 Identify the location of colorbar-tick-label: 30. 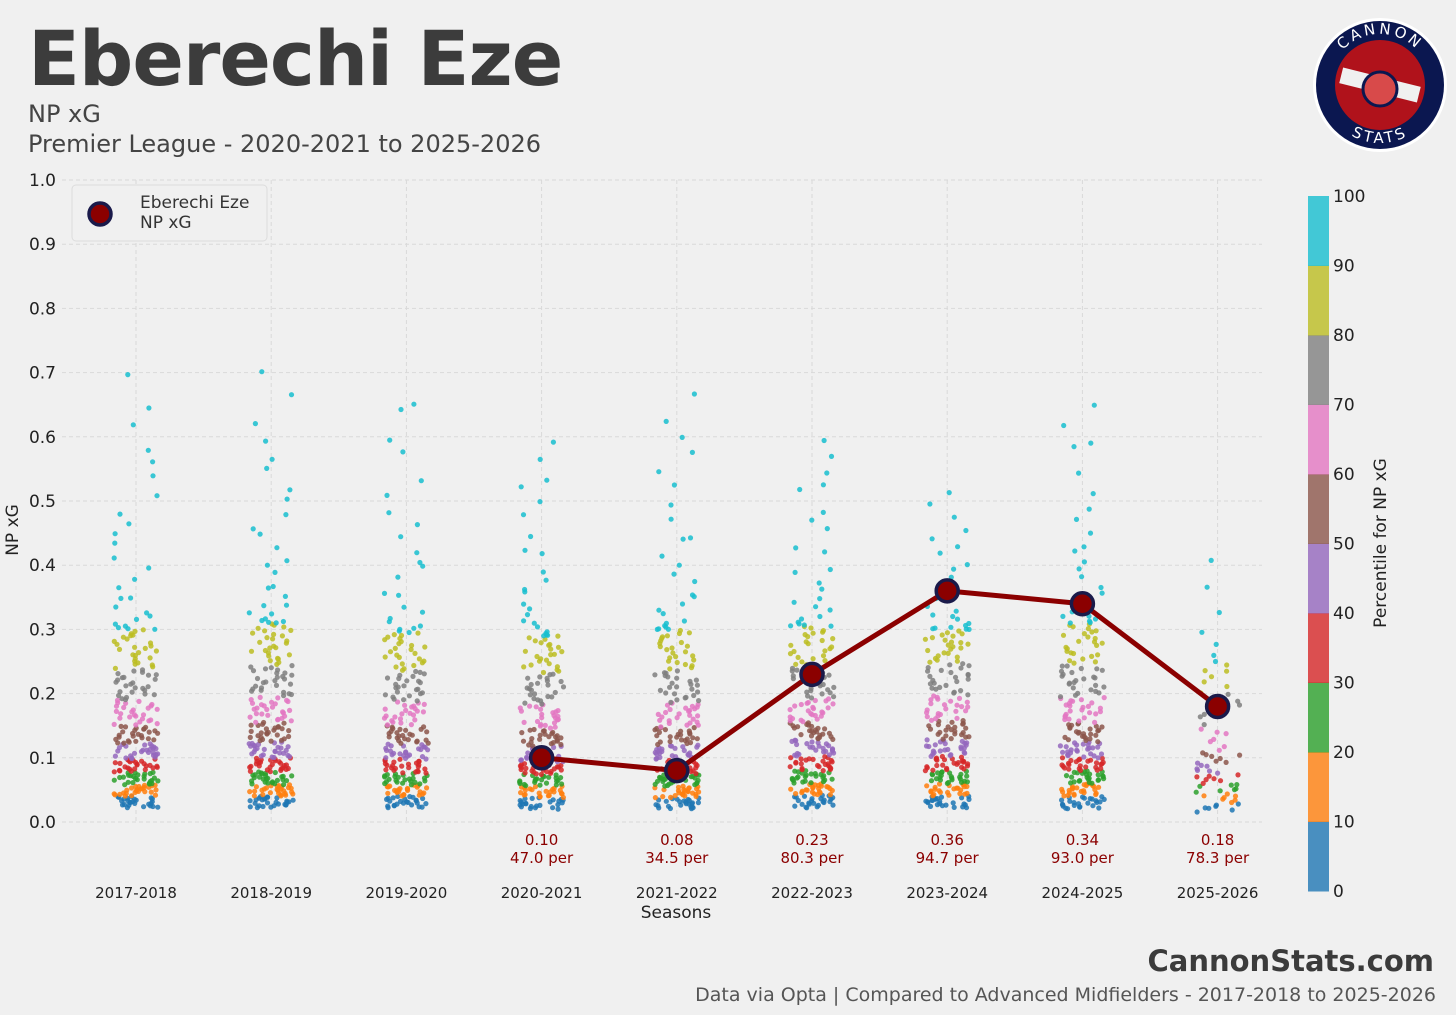
(1344, 684).